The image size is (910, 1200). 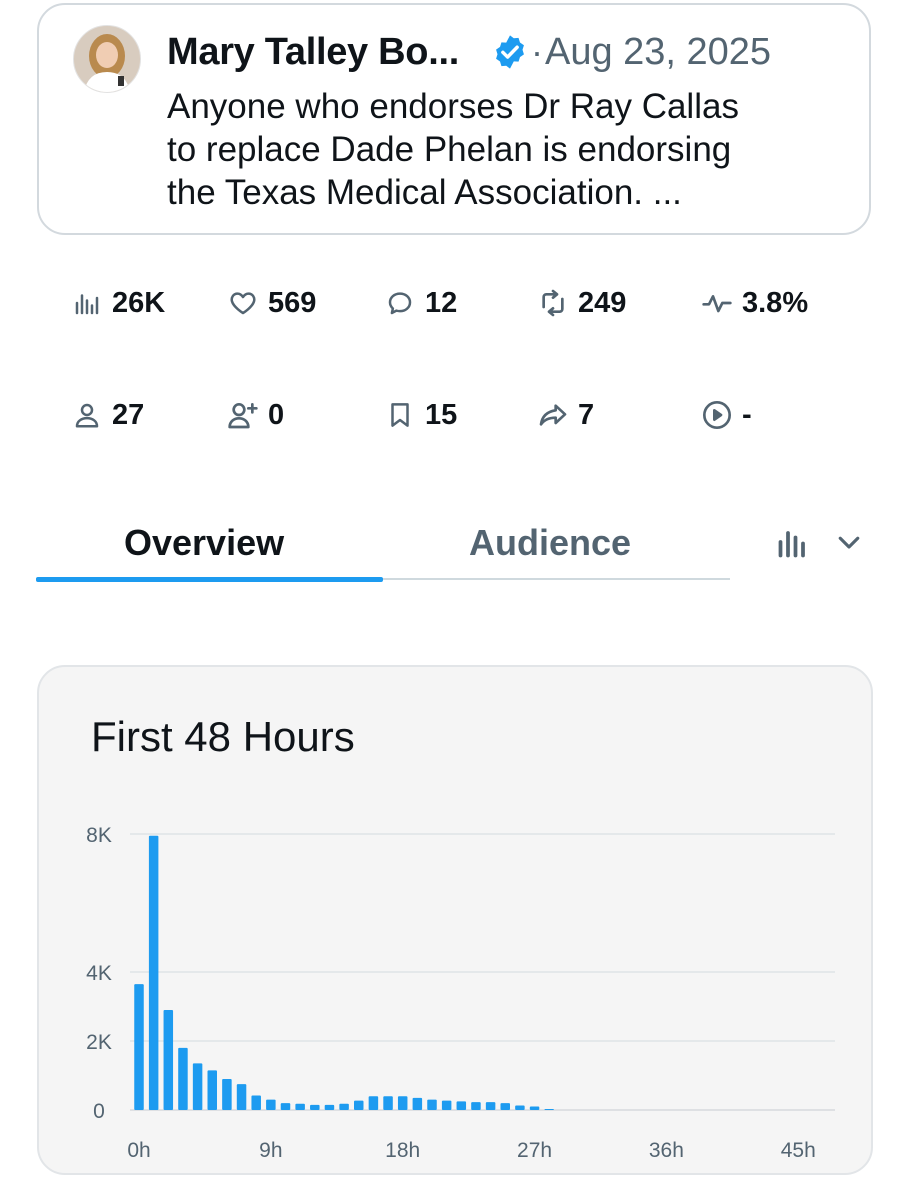 I want to click on metric-new-follows-value: 0, so click(x=276, y=414).